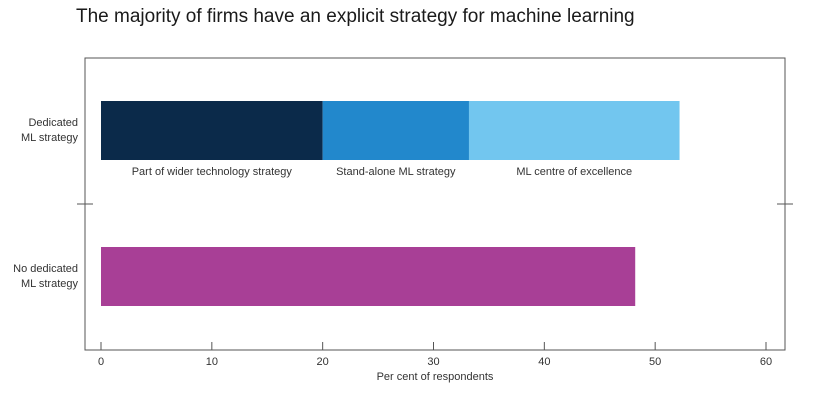  What do you see at coordinates (212, 362) in the screenshot?
I see `x-tick-label: 10` at bounding box center [212, 362].